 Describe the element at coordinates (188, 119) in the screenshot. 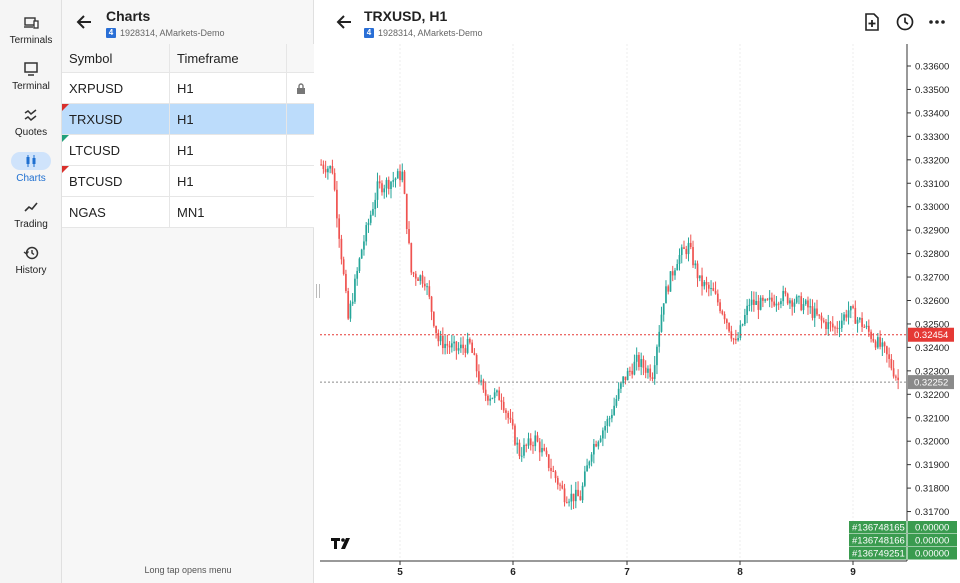

I see `table-row: TRXUSD H1` at that location.